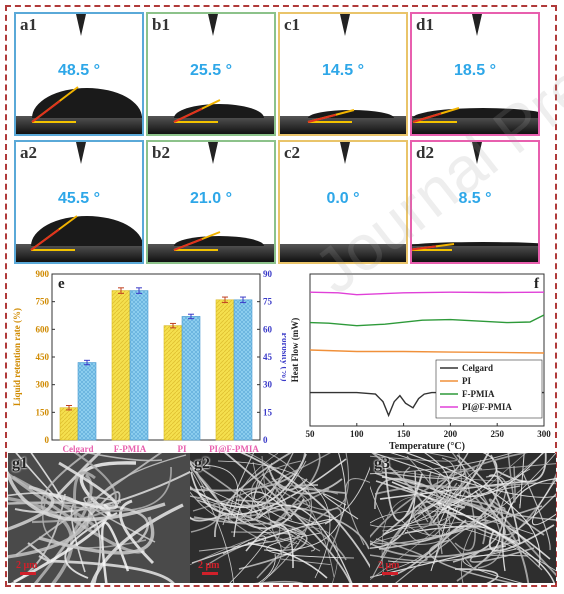 The image size is (564, 594). I want to click on y-right-tick-label: 45, so click(268, 357).